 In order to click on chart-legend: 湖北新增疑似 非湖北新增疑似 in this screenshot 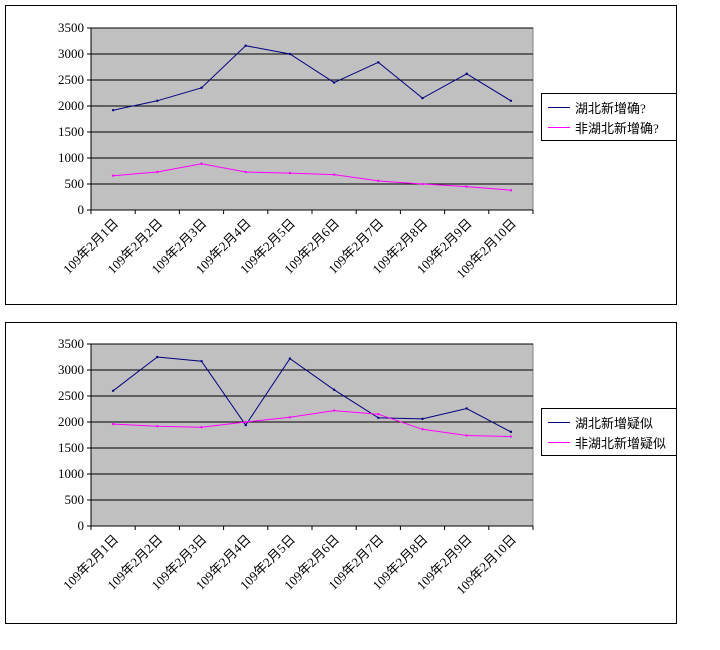, I will do `click(609, 432)`.